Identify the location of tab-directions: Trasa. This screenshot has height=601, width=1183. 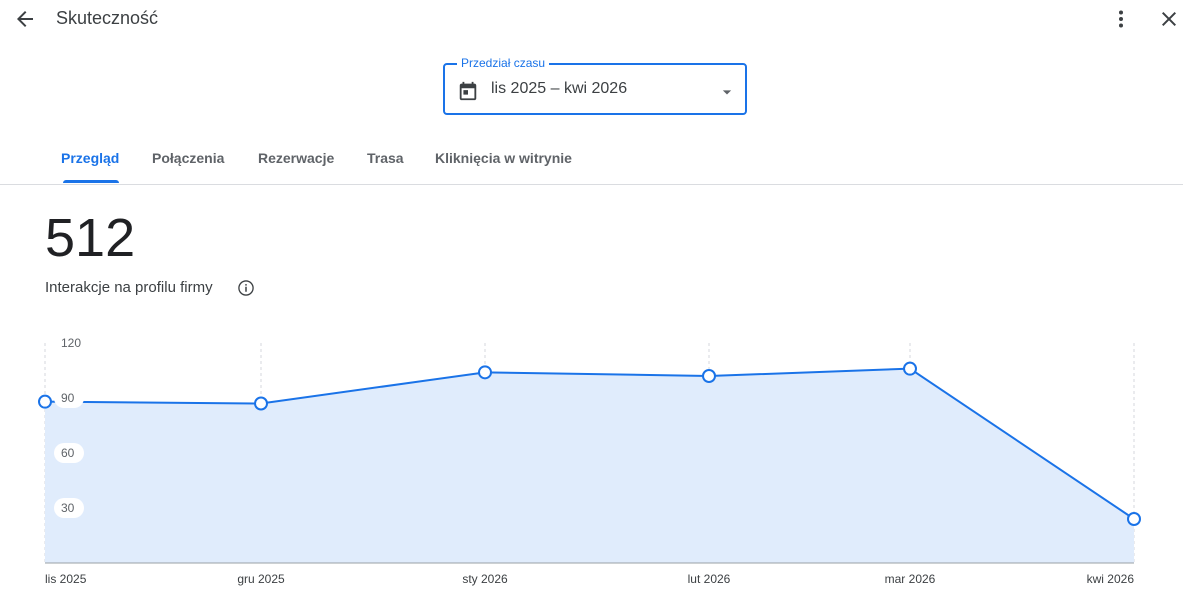
(385, 158).